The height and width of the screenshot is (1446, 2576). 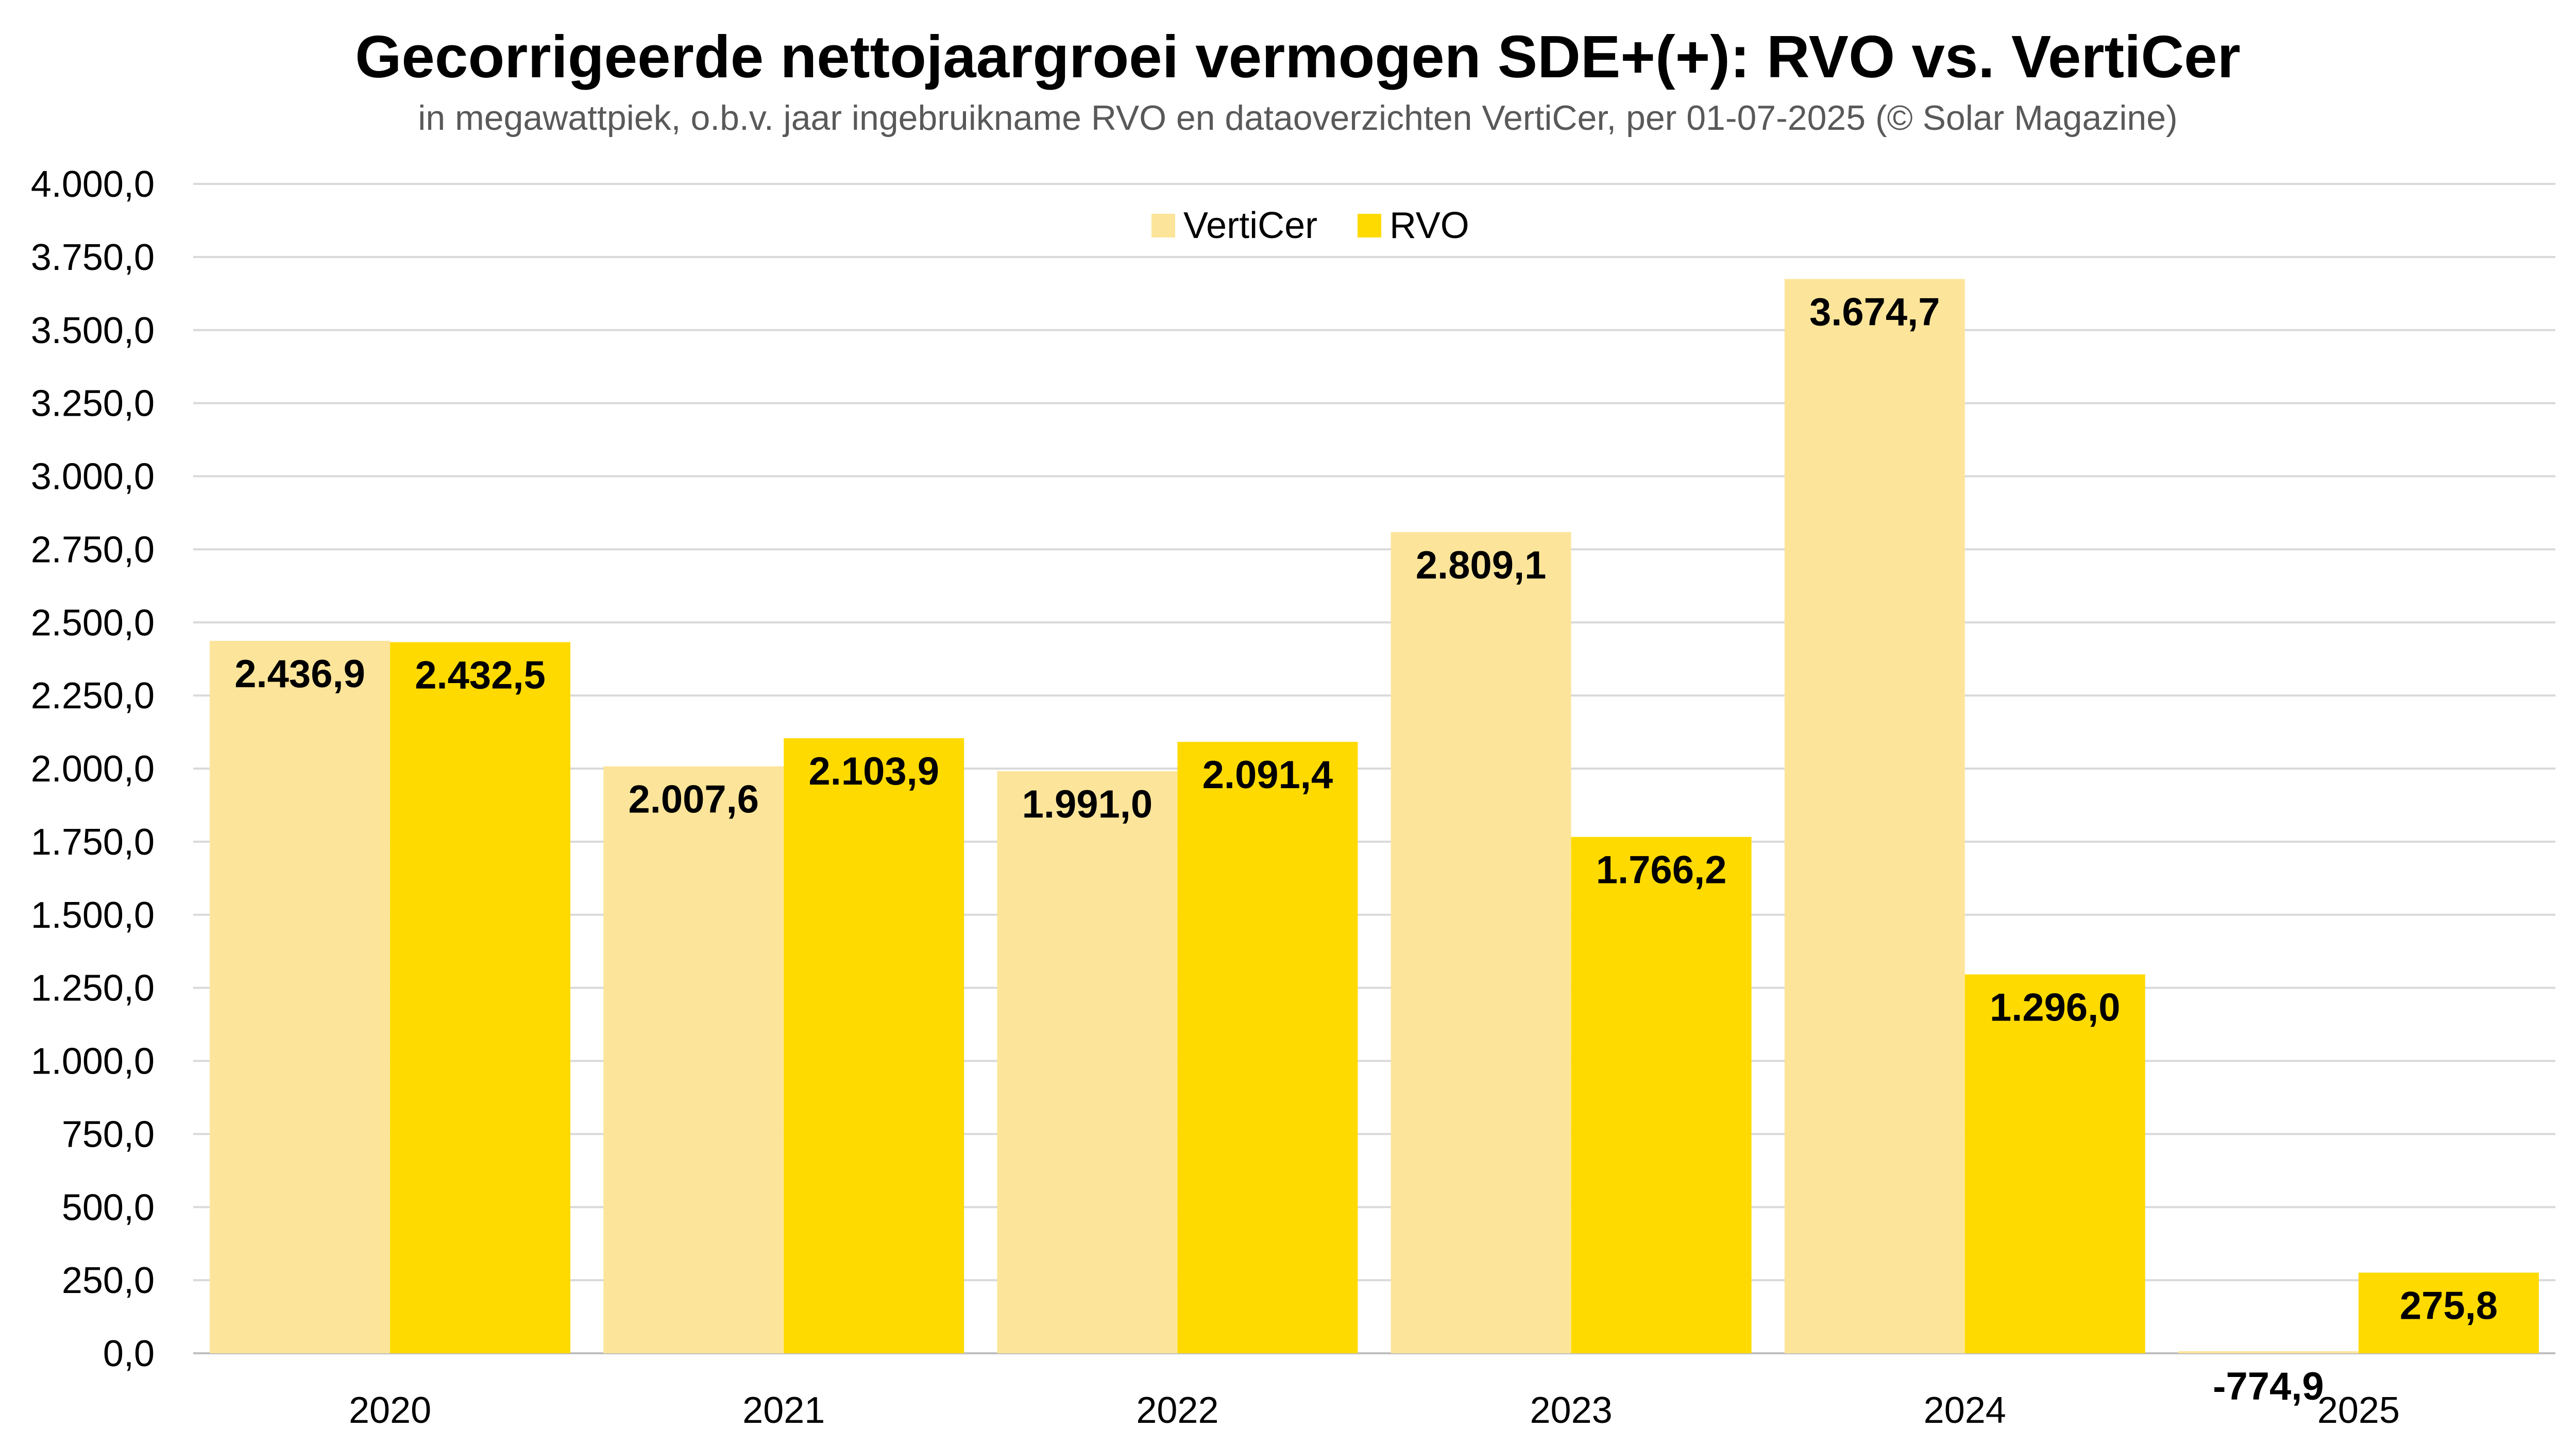 What do you see at coordinates (93, 330) in the screenshot?
I see `y-tick-label: 3.500,0` at bounding box center [93, 330].